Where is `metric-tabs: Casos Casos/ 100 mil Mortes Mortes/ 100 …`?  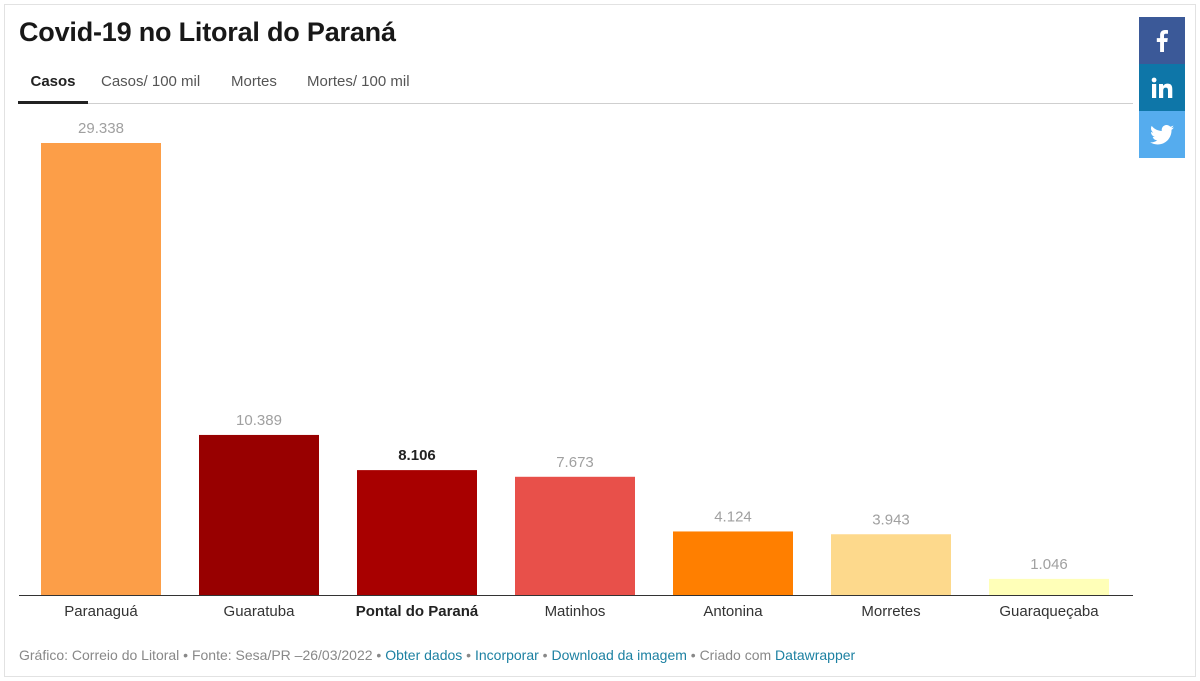 metric-tabs: Casos Casos/ 100 mil Mortes Mortes/ 100 … is located at coordinates (575, 83).